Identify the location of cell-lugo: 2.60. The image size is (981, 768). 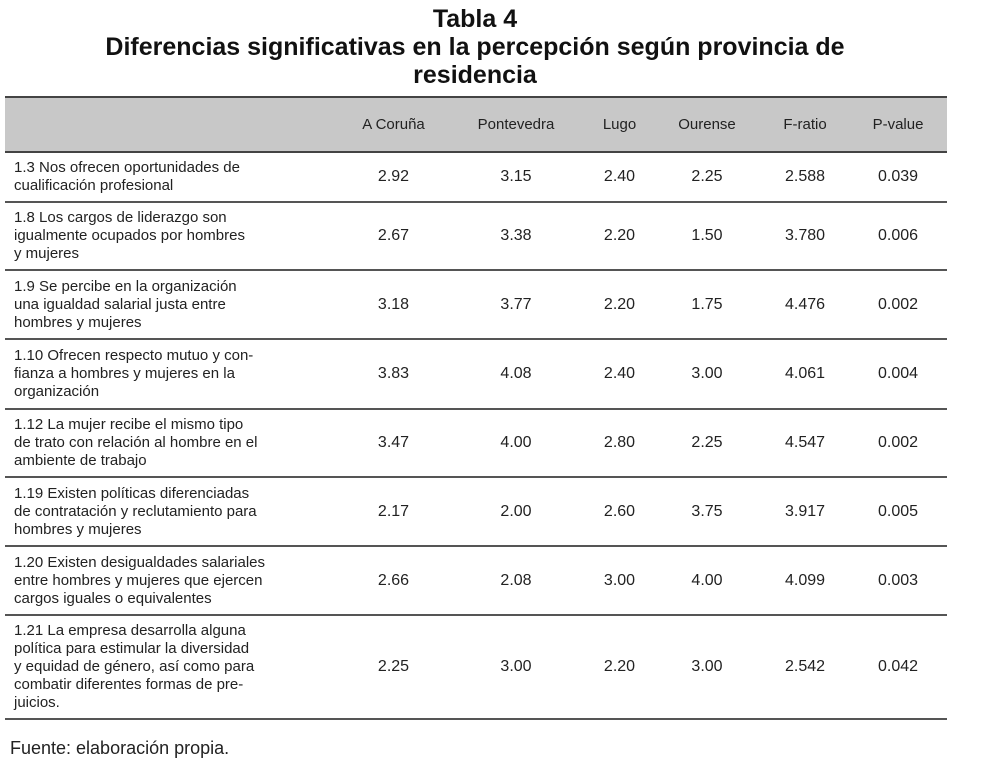
(619, 512).